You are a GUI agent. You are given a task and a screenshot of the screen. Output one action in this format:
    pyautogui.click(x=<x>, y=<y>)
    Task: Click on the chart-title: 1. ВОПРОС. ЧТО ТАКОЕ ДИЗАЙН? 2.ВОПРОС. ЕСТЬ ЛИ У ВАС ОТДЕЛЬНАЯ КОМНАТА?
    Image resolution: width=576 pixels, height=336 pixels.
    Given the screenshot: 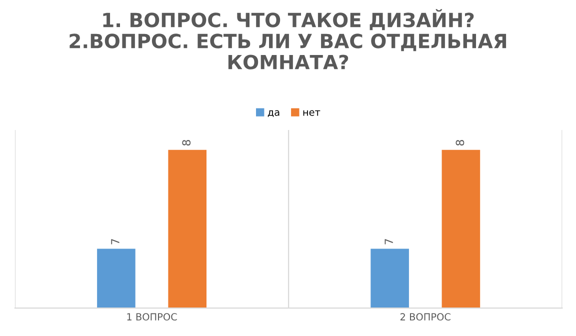 What is the action you would take?
    pyautogui.click(x=288, y=39)
    